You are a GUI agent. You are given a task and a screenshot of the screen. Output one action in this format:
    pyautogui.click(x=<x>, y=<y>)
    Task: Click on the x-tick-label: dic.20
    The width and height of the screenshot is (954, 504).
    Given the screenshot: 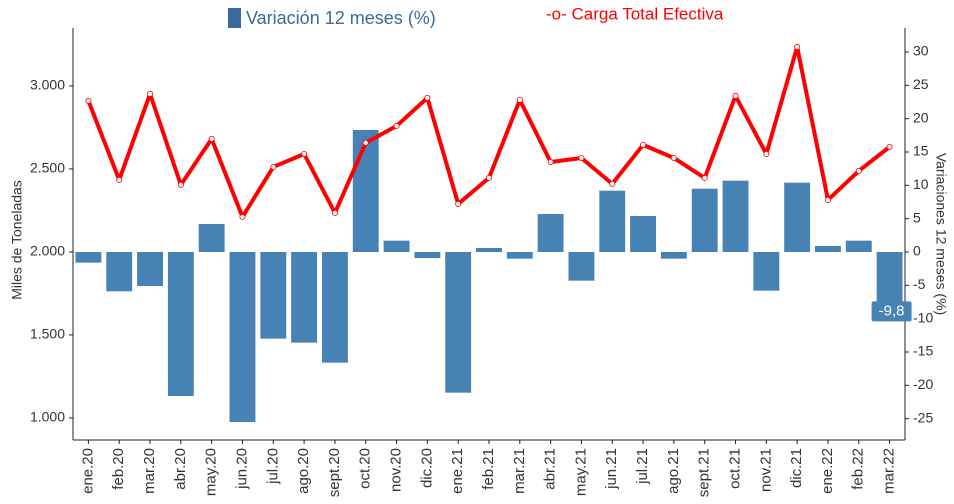 What is the action you would take?
    pyautogui.click(x=426, y=468)
    